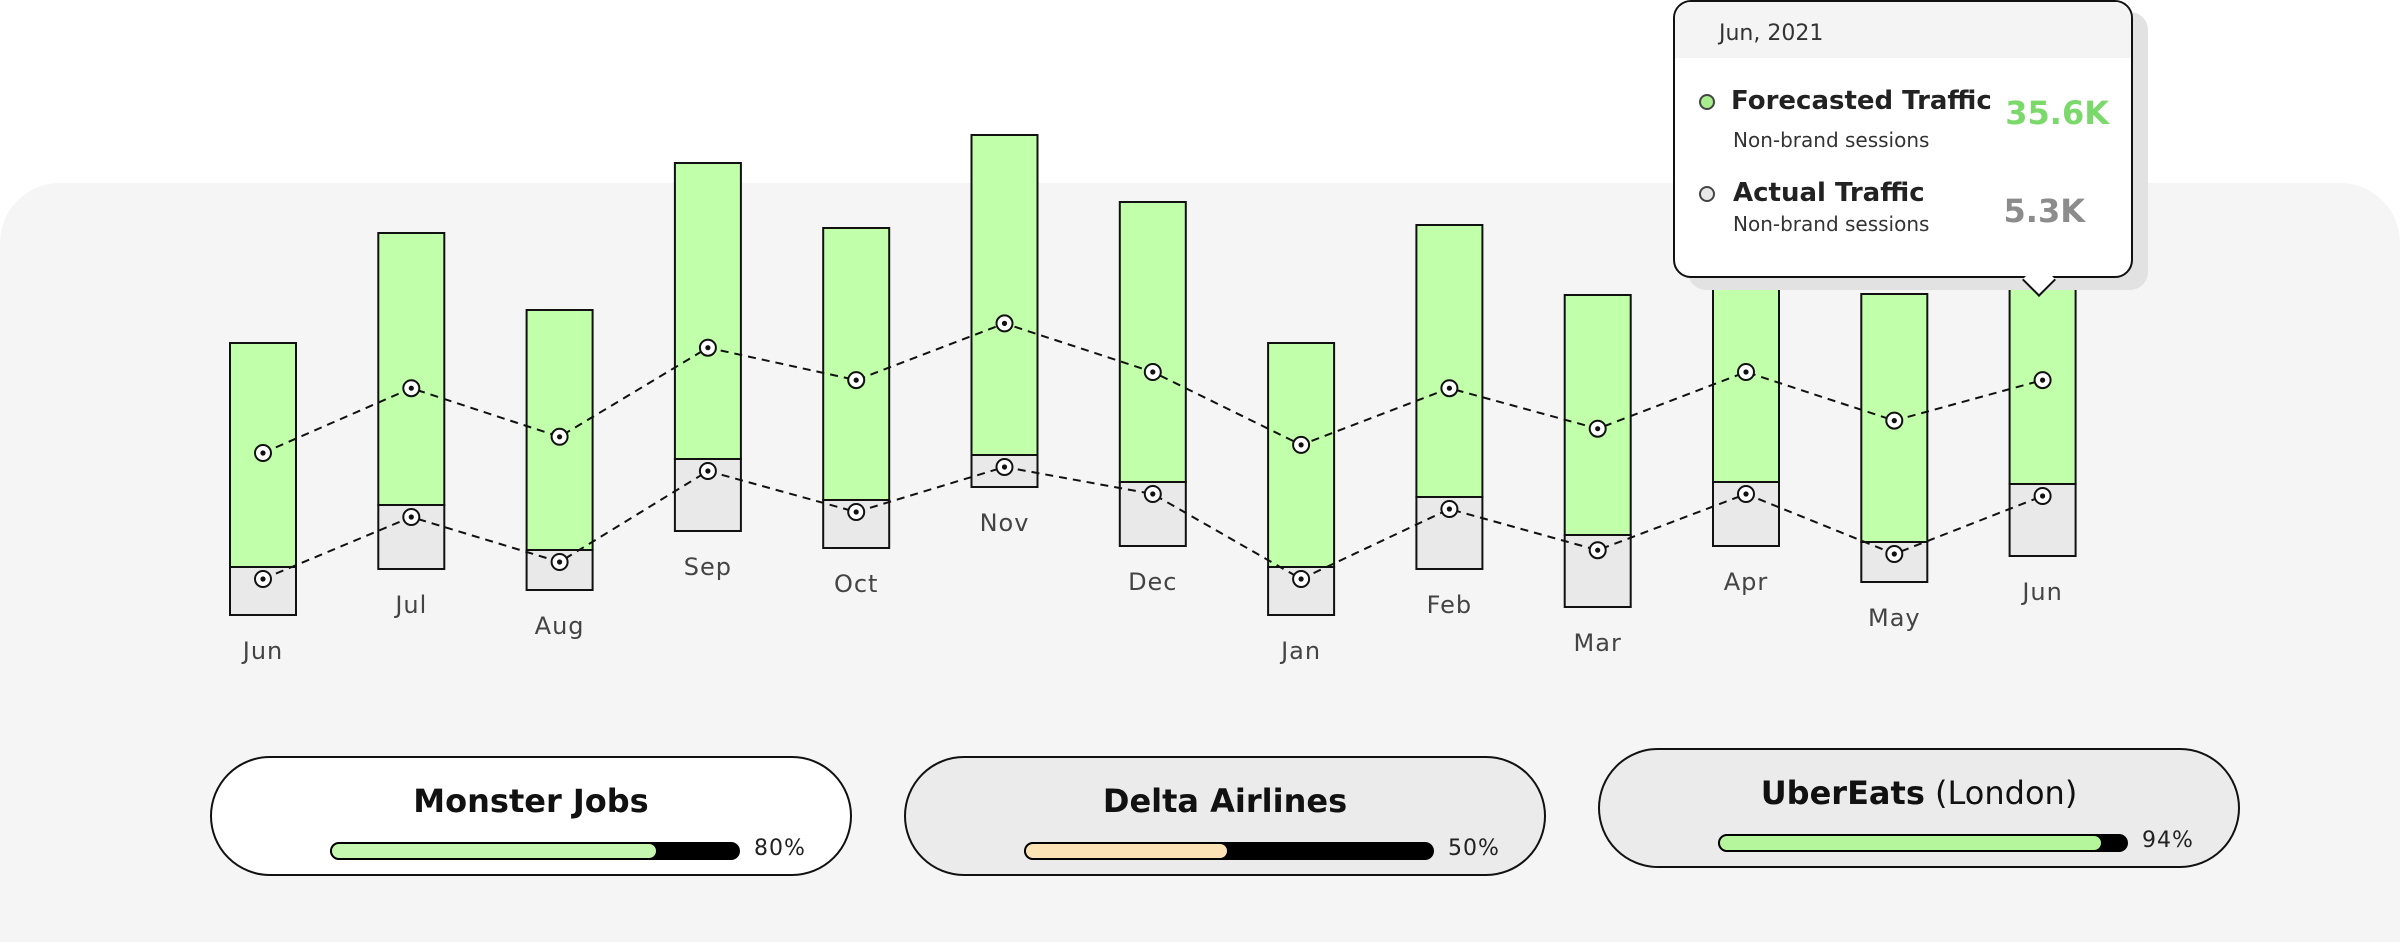  Describe the element at coordinates (1746, 582) in the screenshot. I see `month-label: Apr` at that location.